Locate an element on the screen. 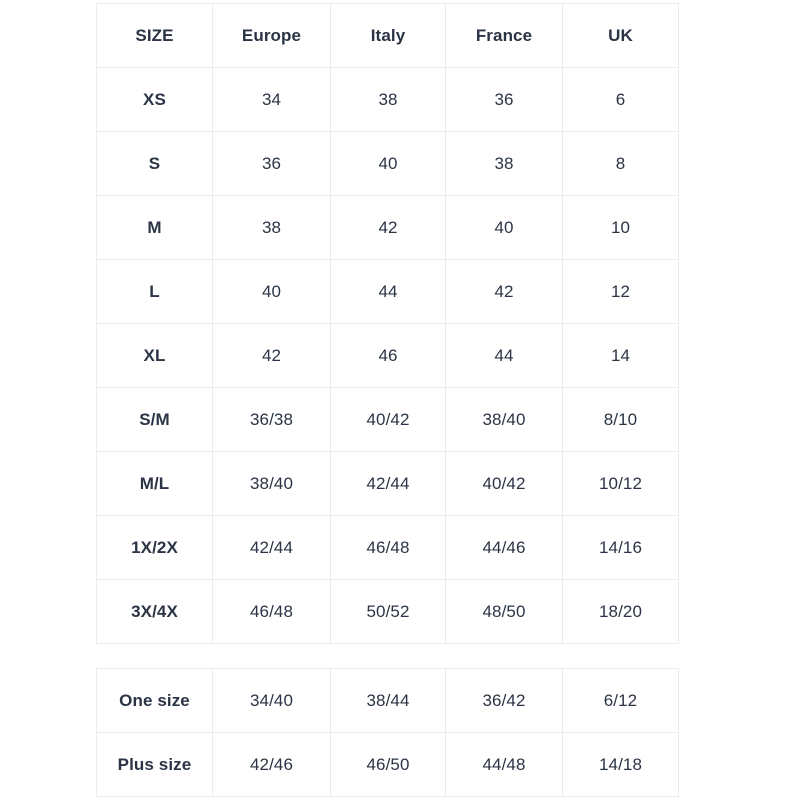 The width and height of the screenshot is (800, 800). cell-size: One size is located at coordinates (154, 700).